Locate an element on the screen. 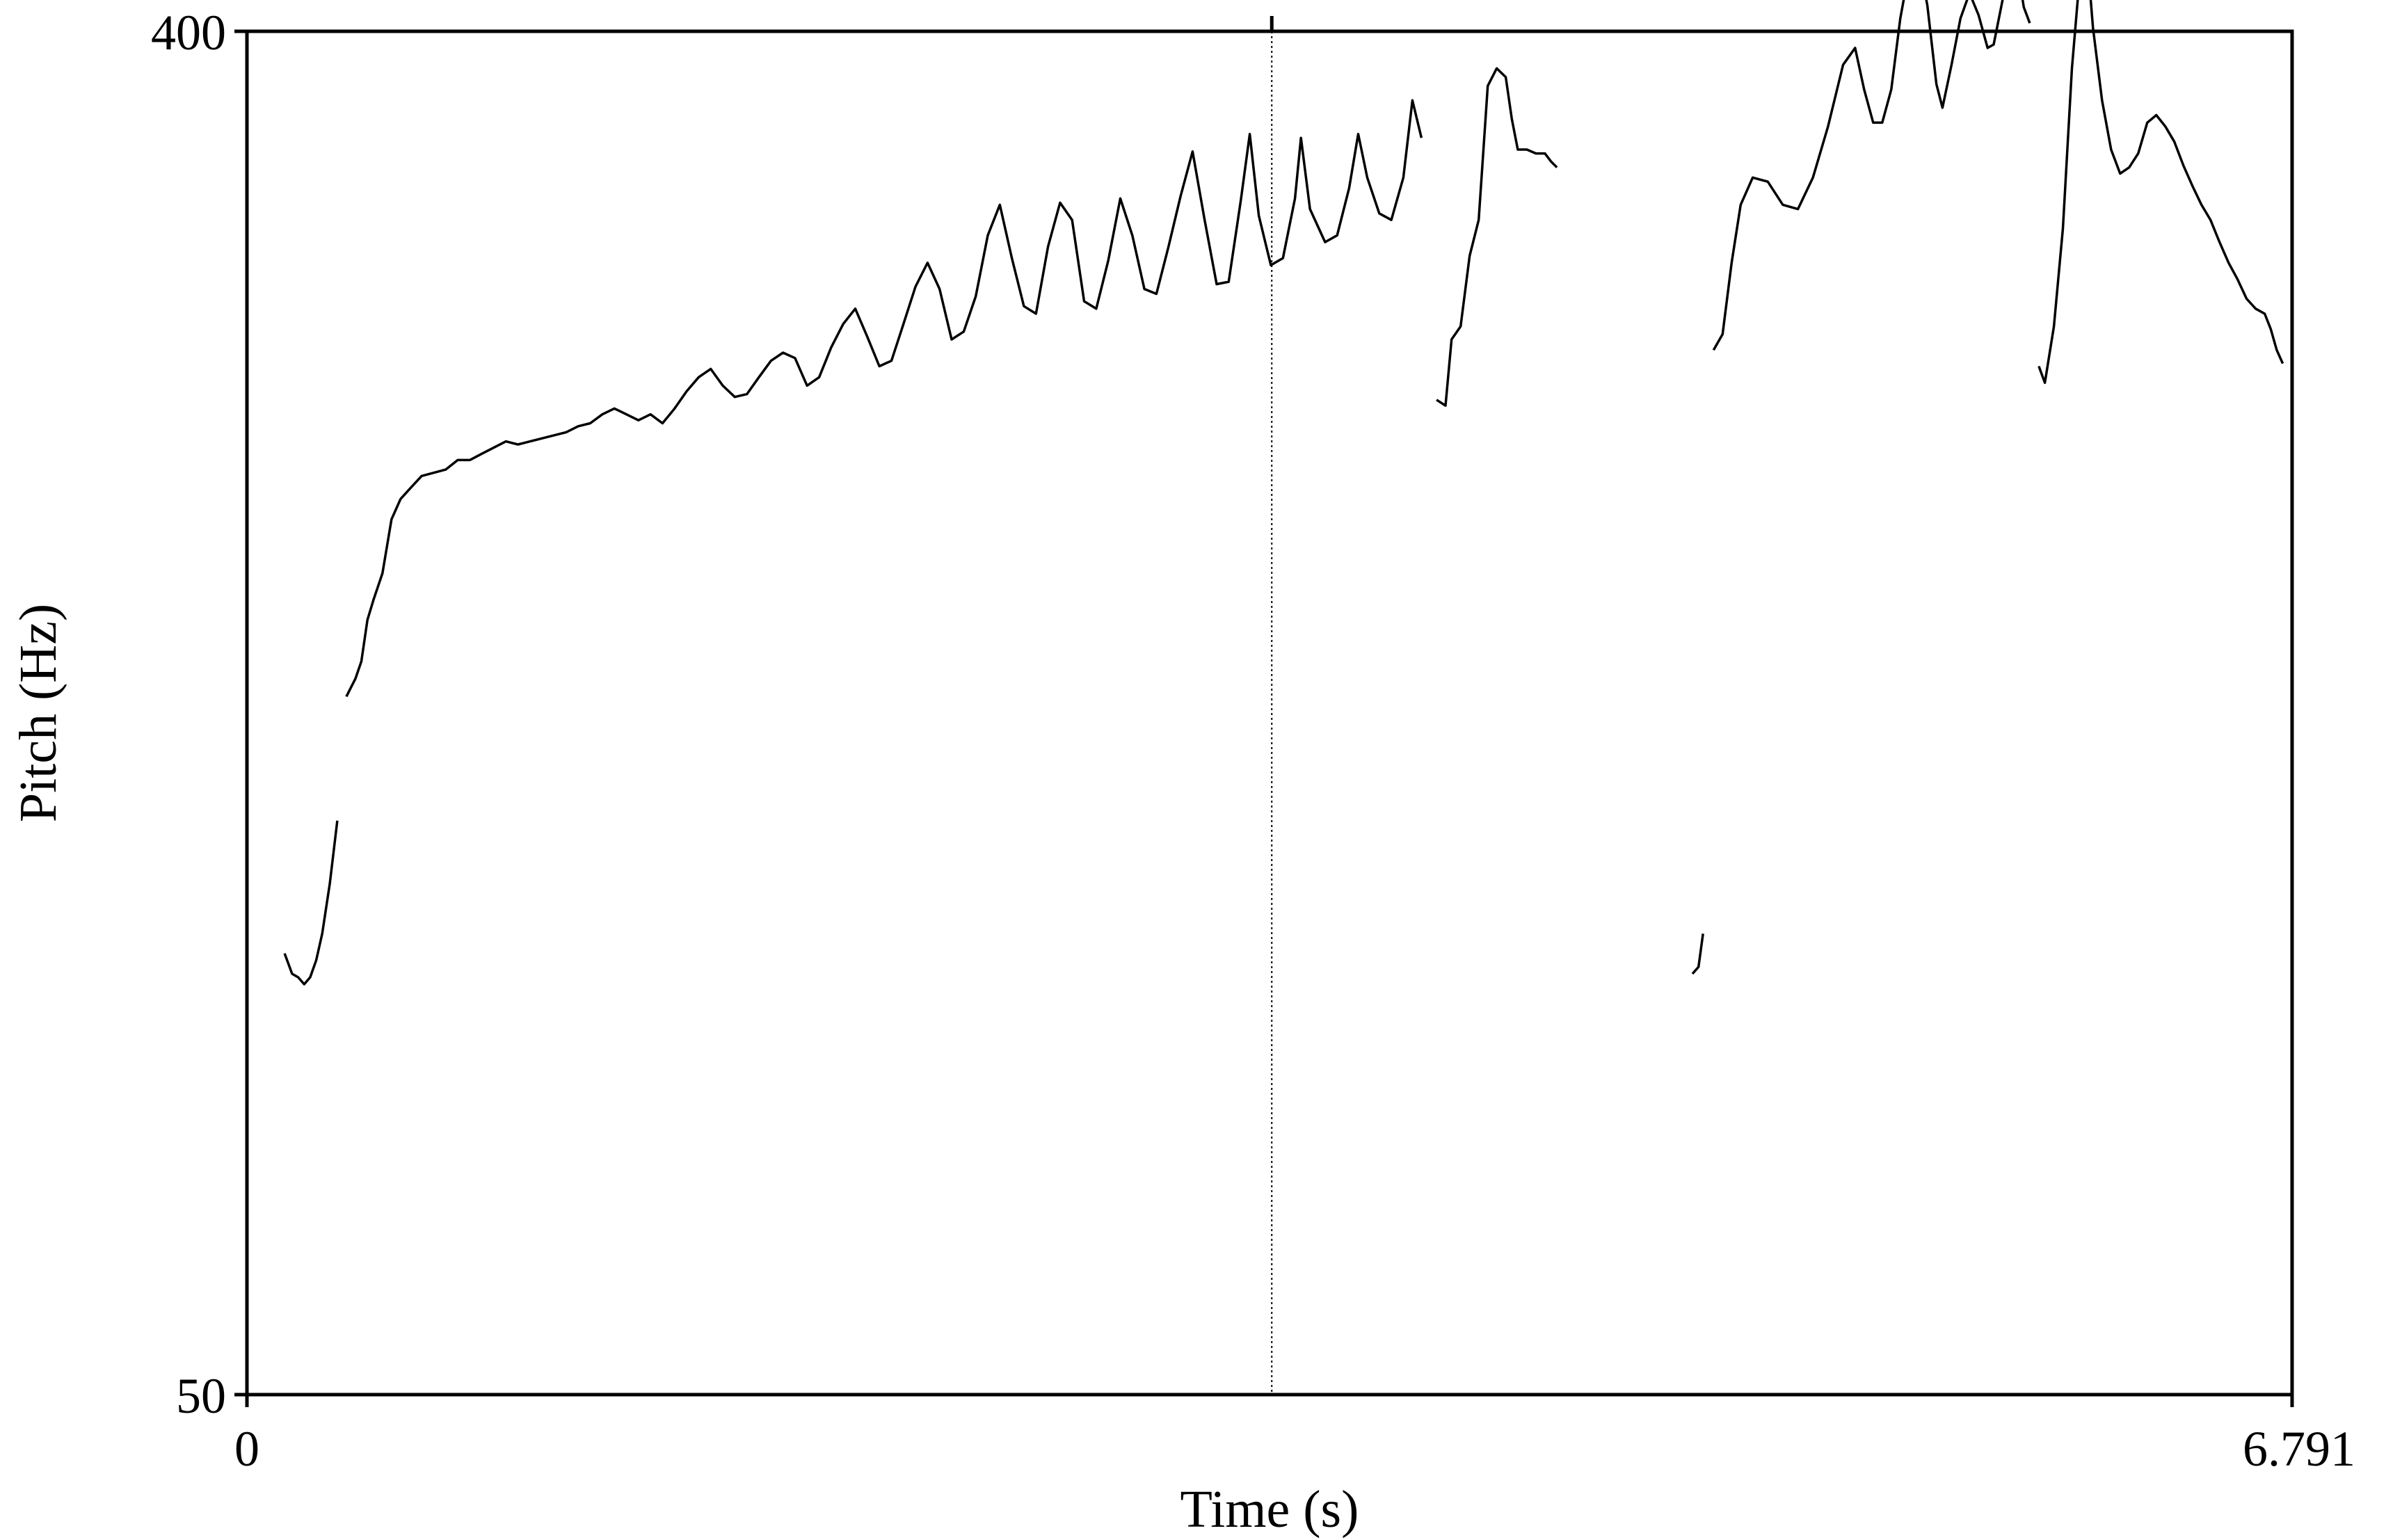 This screenshot has height=1540, width=2402. y-tick-label-max: 400 is located at coordinates (188, 33).